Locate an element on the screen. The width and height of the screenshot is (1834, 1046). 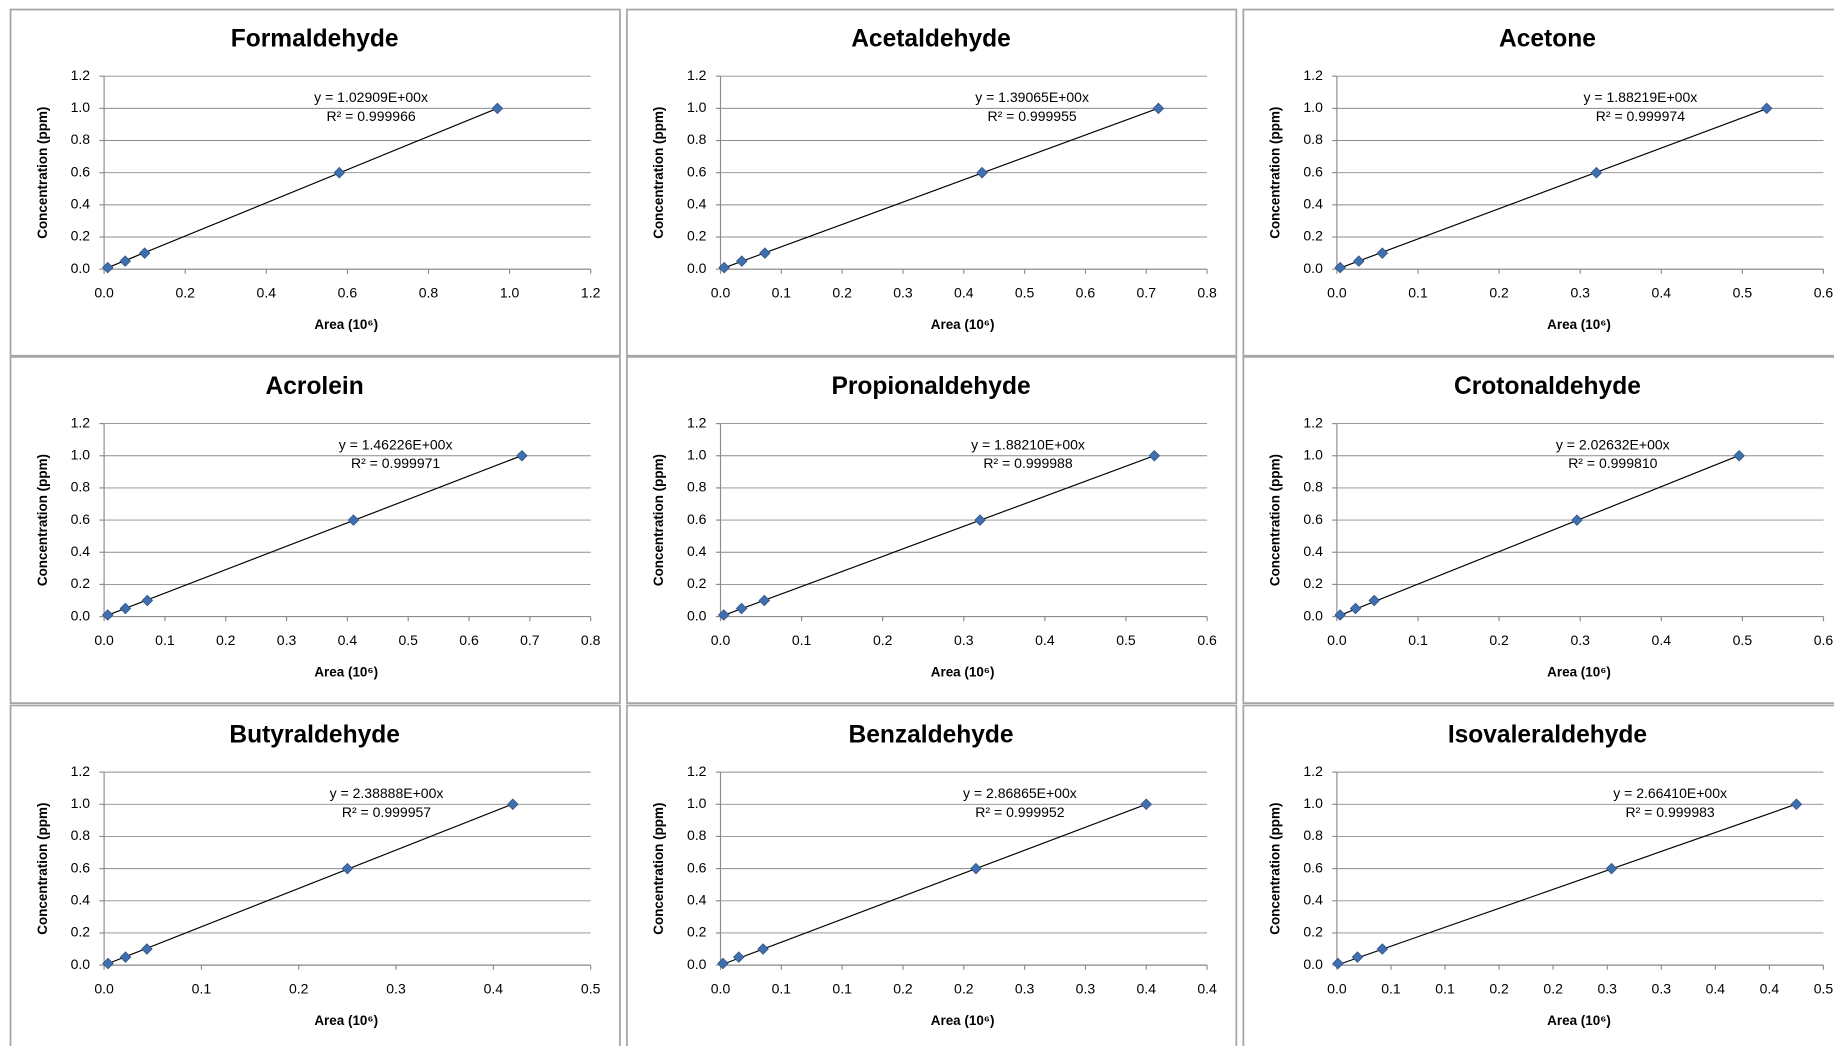
annotation: R² = 0.999988 is located at coordinates (1027, 463).